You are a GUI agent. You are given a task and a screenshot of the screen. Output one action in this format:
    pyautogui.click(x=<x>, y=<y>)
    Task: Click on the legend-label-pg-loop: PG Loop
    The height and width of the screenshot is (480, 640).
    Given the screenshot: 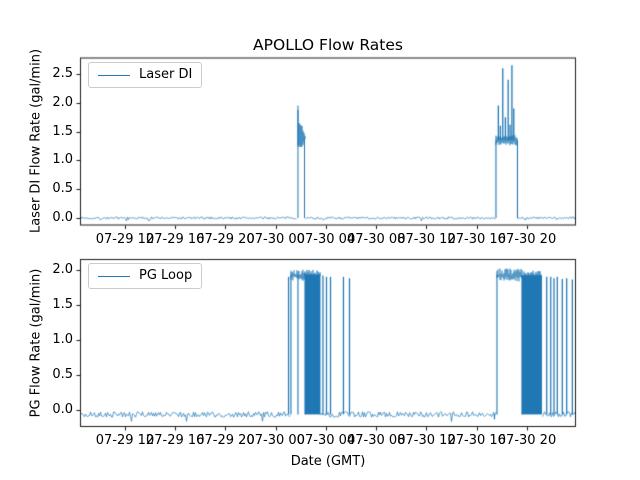 What is the action you would take?
    pyautogui.click(x=166, y=275)
    